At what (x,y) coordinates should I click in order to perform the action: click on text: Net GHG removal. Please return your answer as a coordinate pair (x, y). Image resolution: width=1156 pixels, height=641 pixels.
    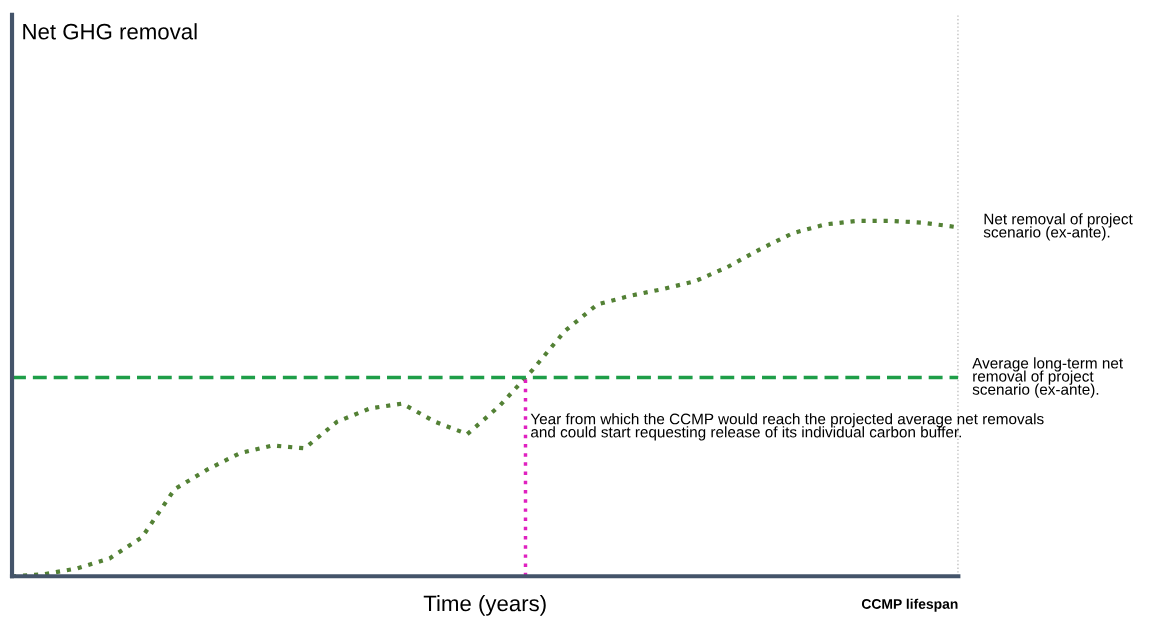
    Looking at the image, I should click on (110, 31).